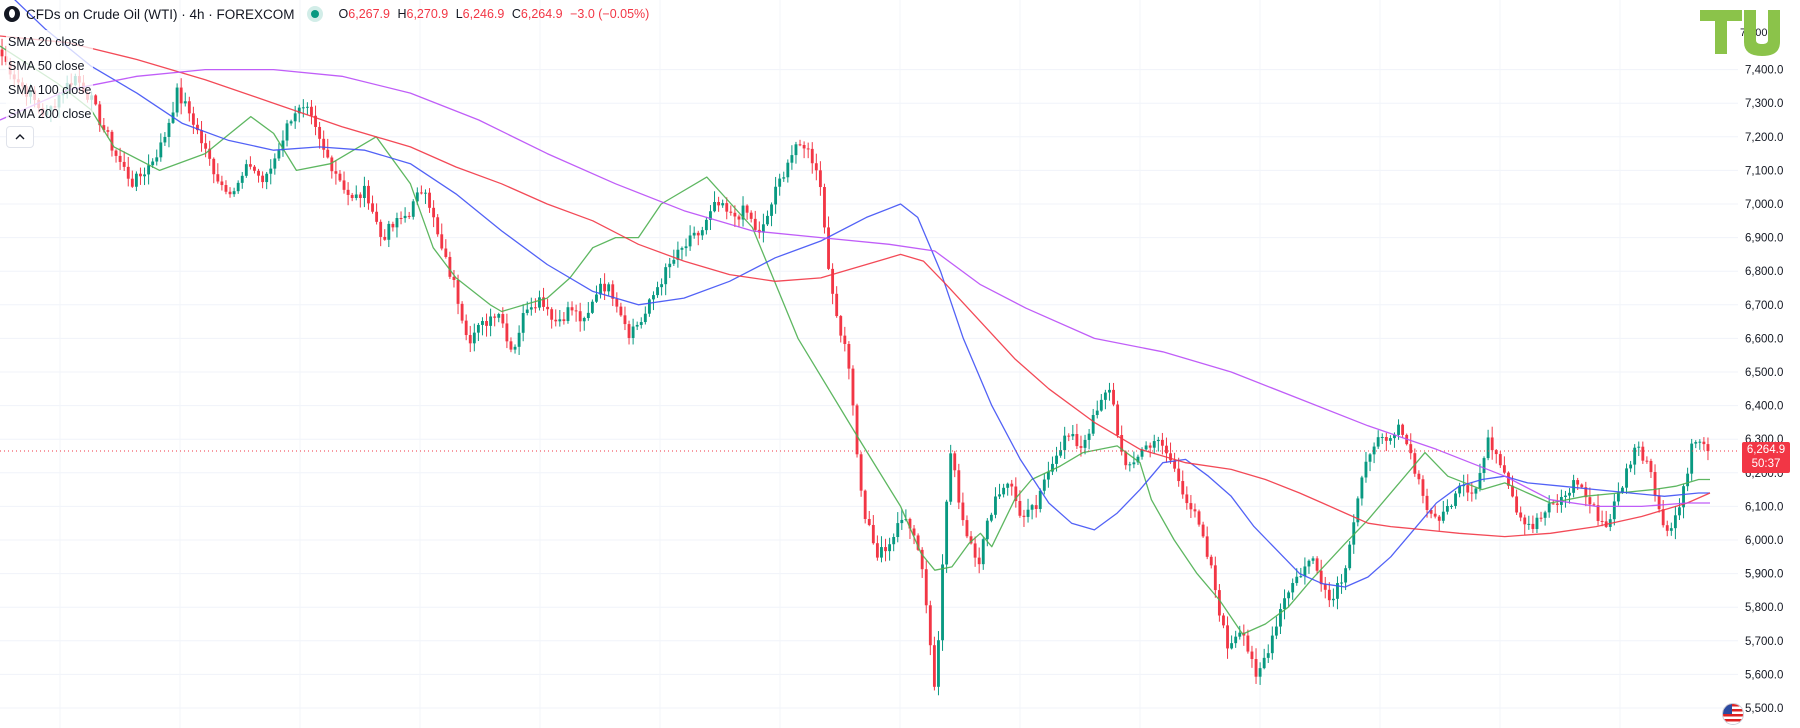 The width and height of the screenshot is (1800, 728). What do you see at coordinates (314, 14) in the screenshot?
I see `market-status-icon` at bounding box center [314, 14].